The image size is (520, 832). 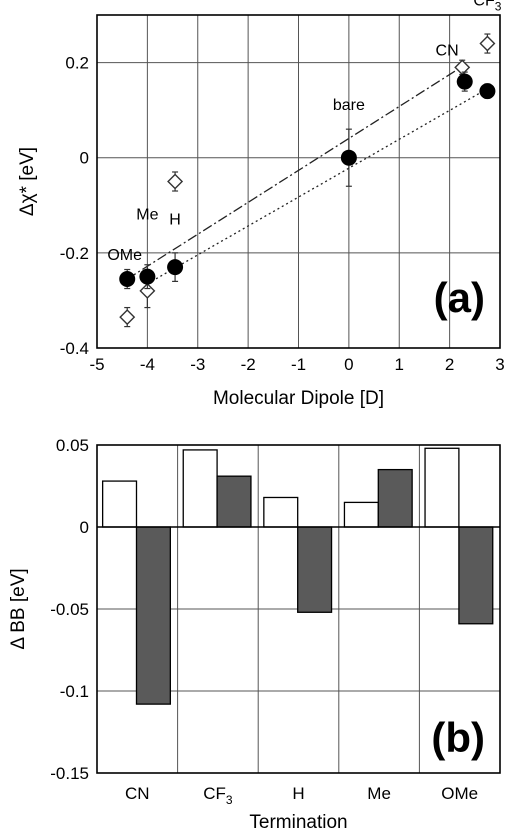 What do you see at coordinates (74, 253) in the screenshot?
I see `y-tick-label: -0.2` at bounding box center [74, 253].